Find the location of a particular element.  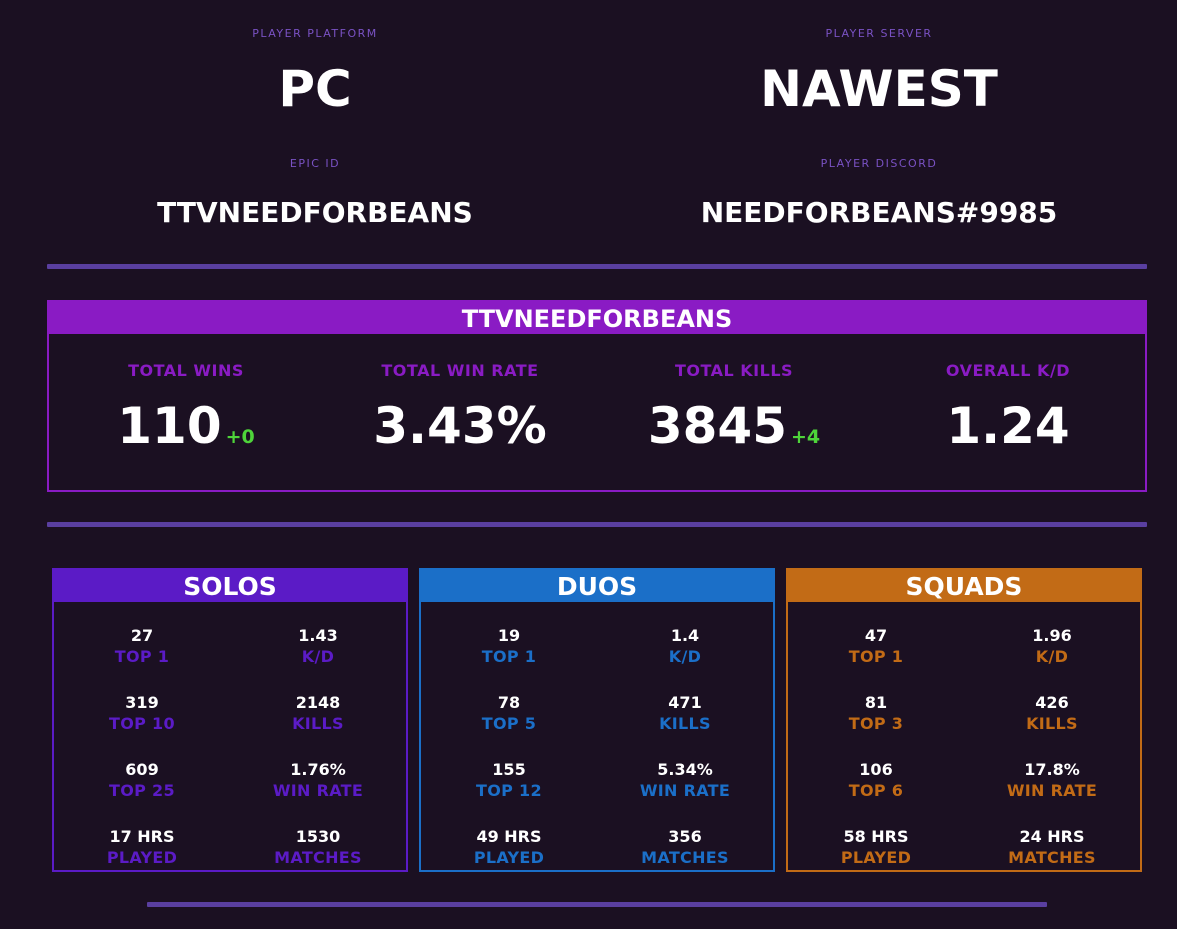

stat-value: 1.76% is located at coordinates (318, 769).